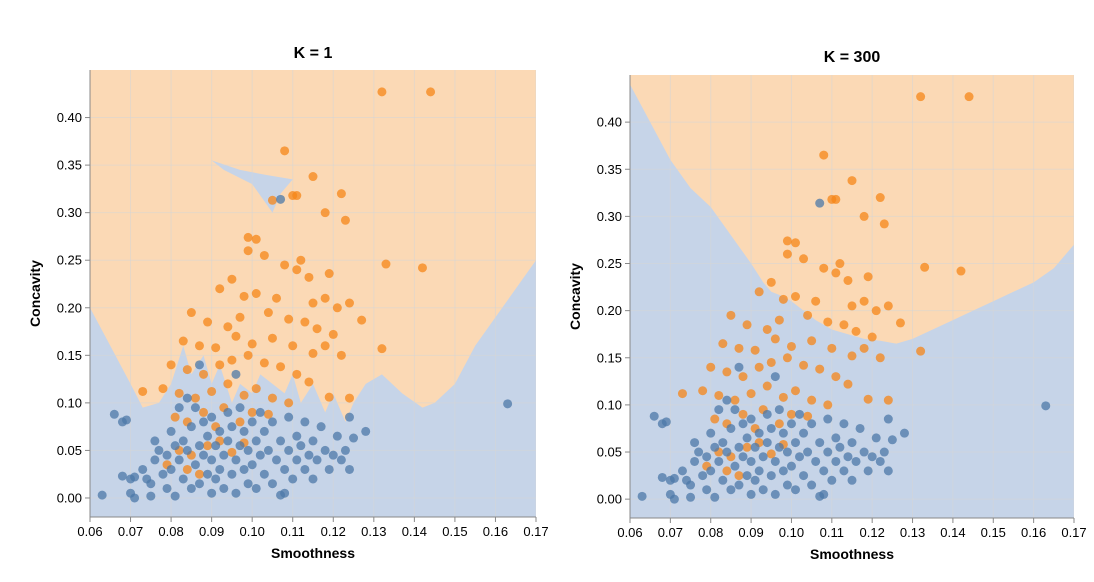  I want to click on chart-title-k300: K = 300, so click(852, 57).